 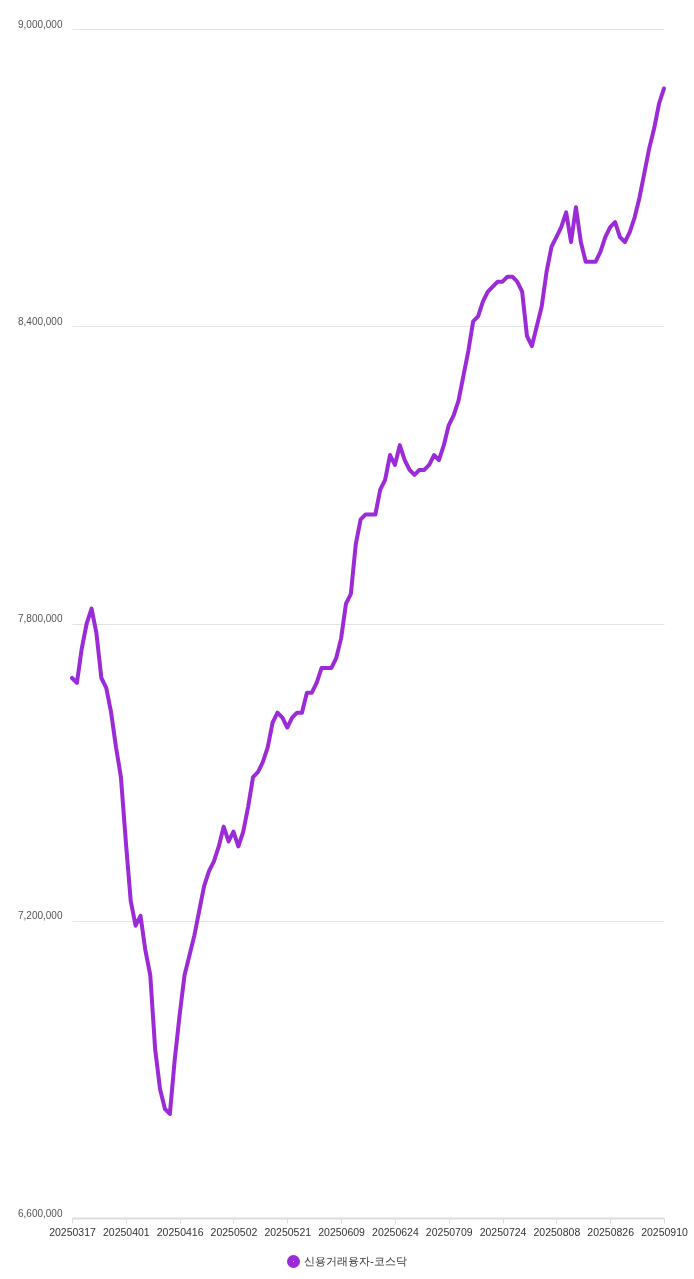 What do you see at coordinates (557, 1231) in the screenshot?
I see `x-tick-label: 20250808` at bounding box center [557, 1231].